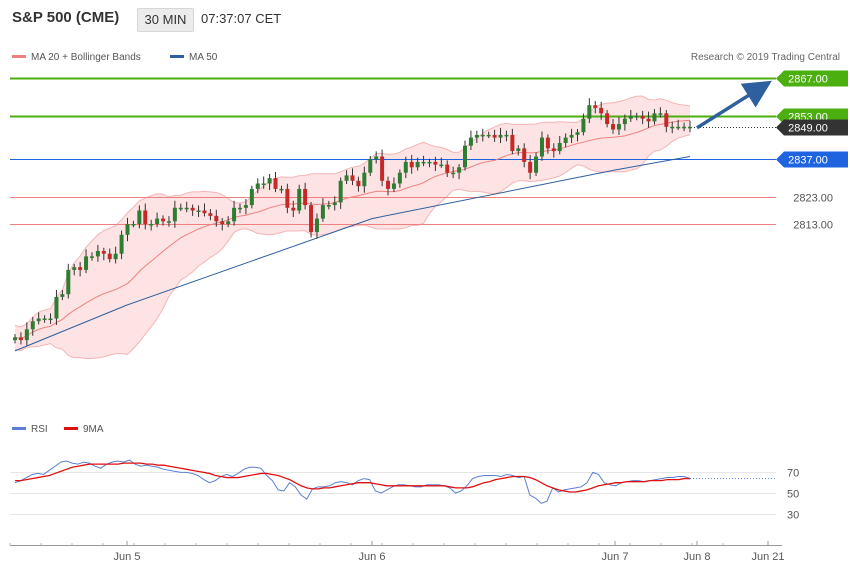  What do you see at coordinates (808, 80) in the screenshot?
I see `level-text: 2867.00` at bounding box center [808, 80].